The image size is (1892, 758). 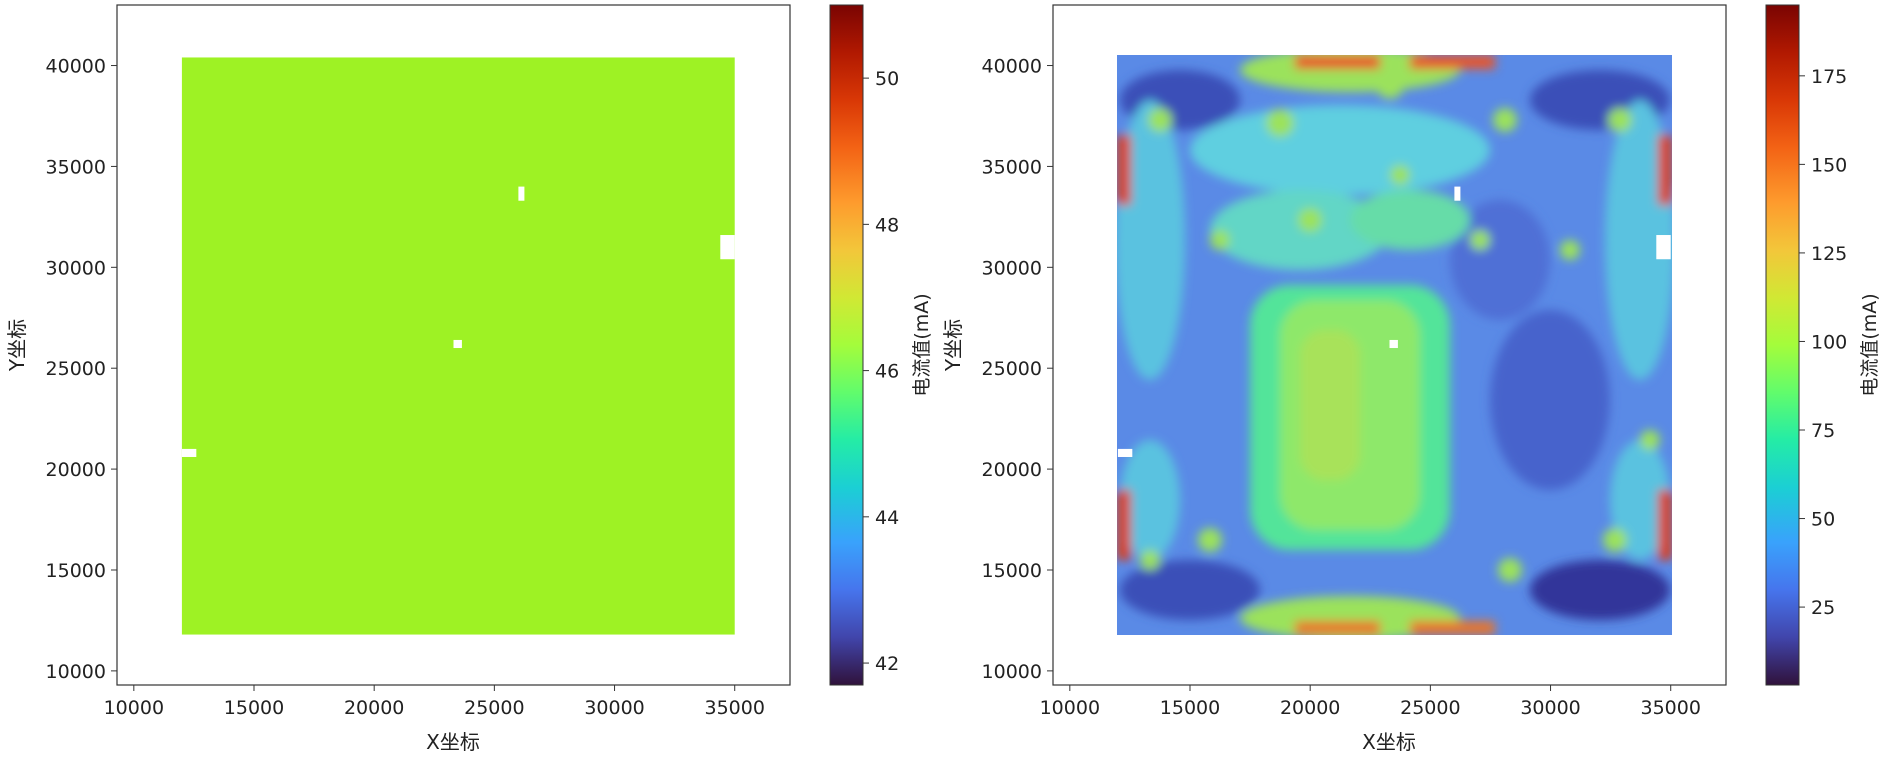 I want to click on colorbar-tick-label: 100, so click(x=1829, y=342).